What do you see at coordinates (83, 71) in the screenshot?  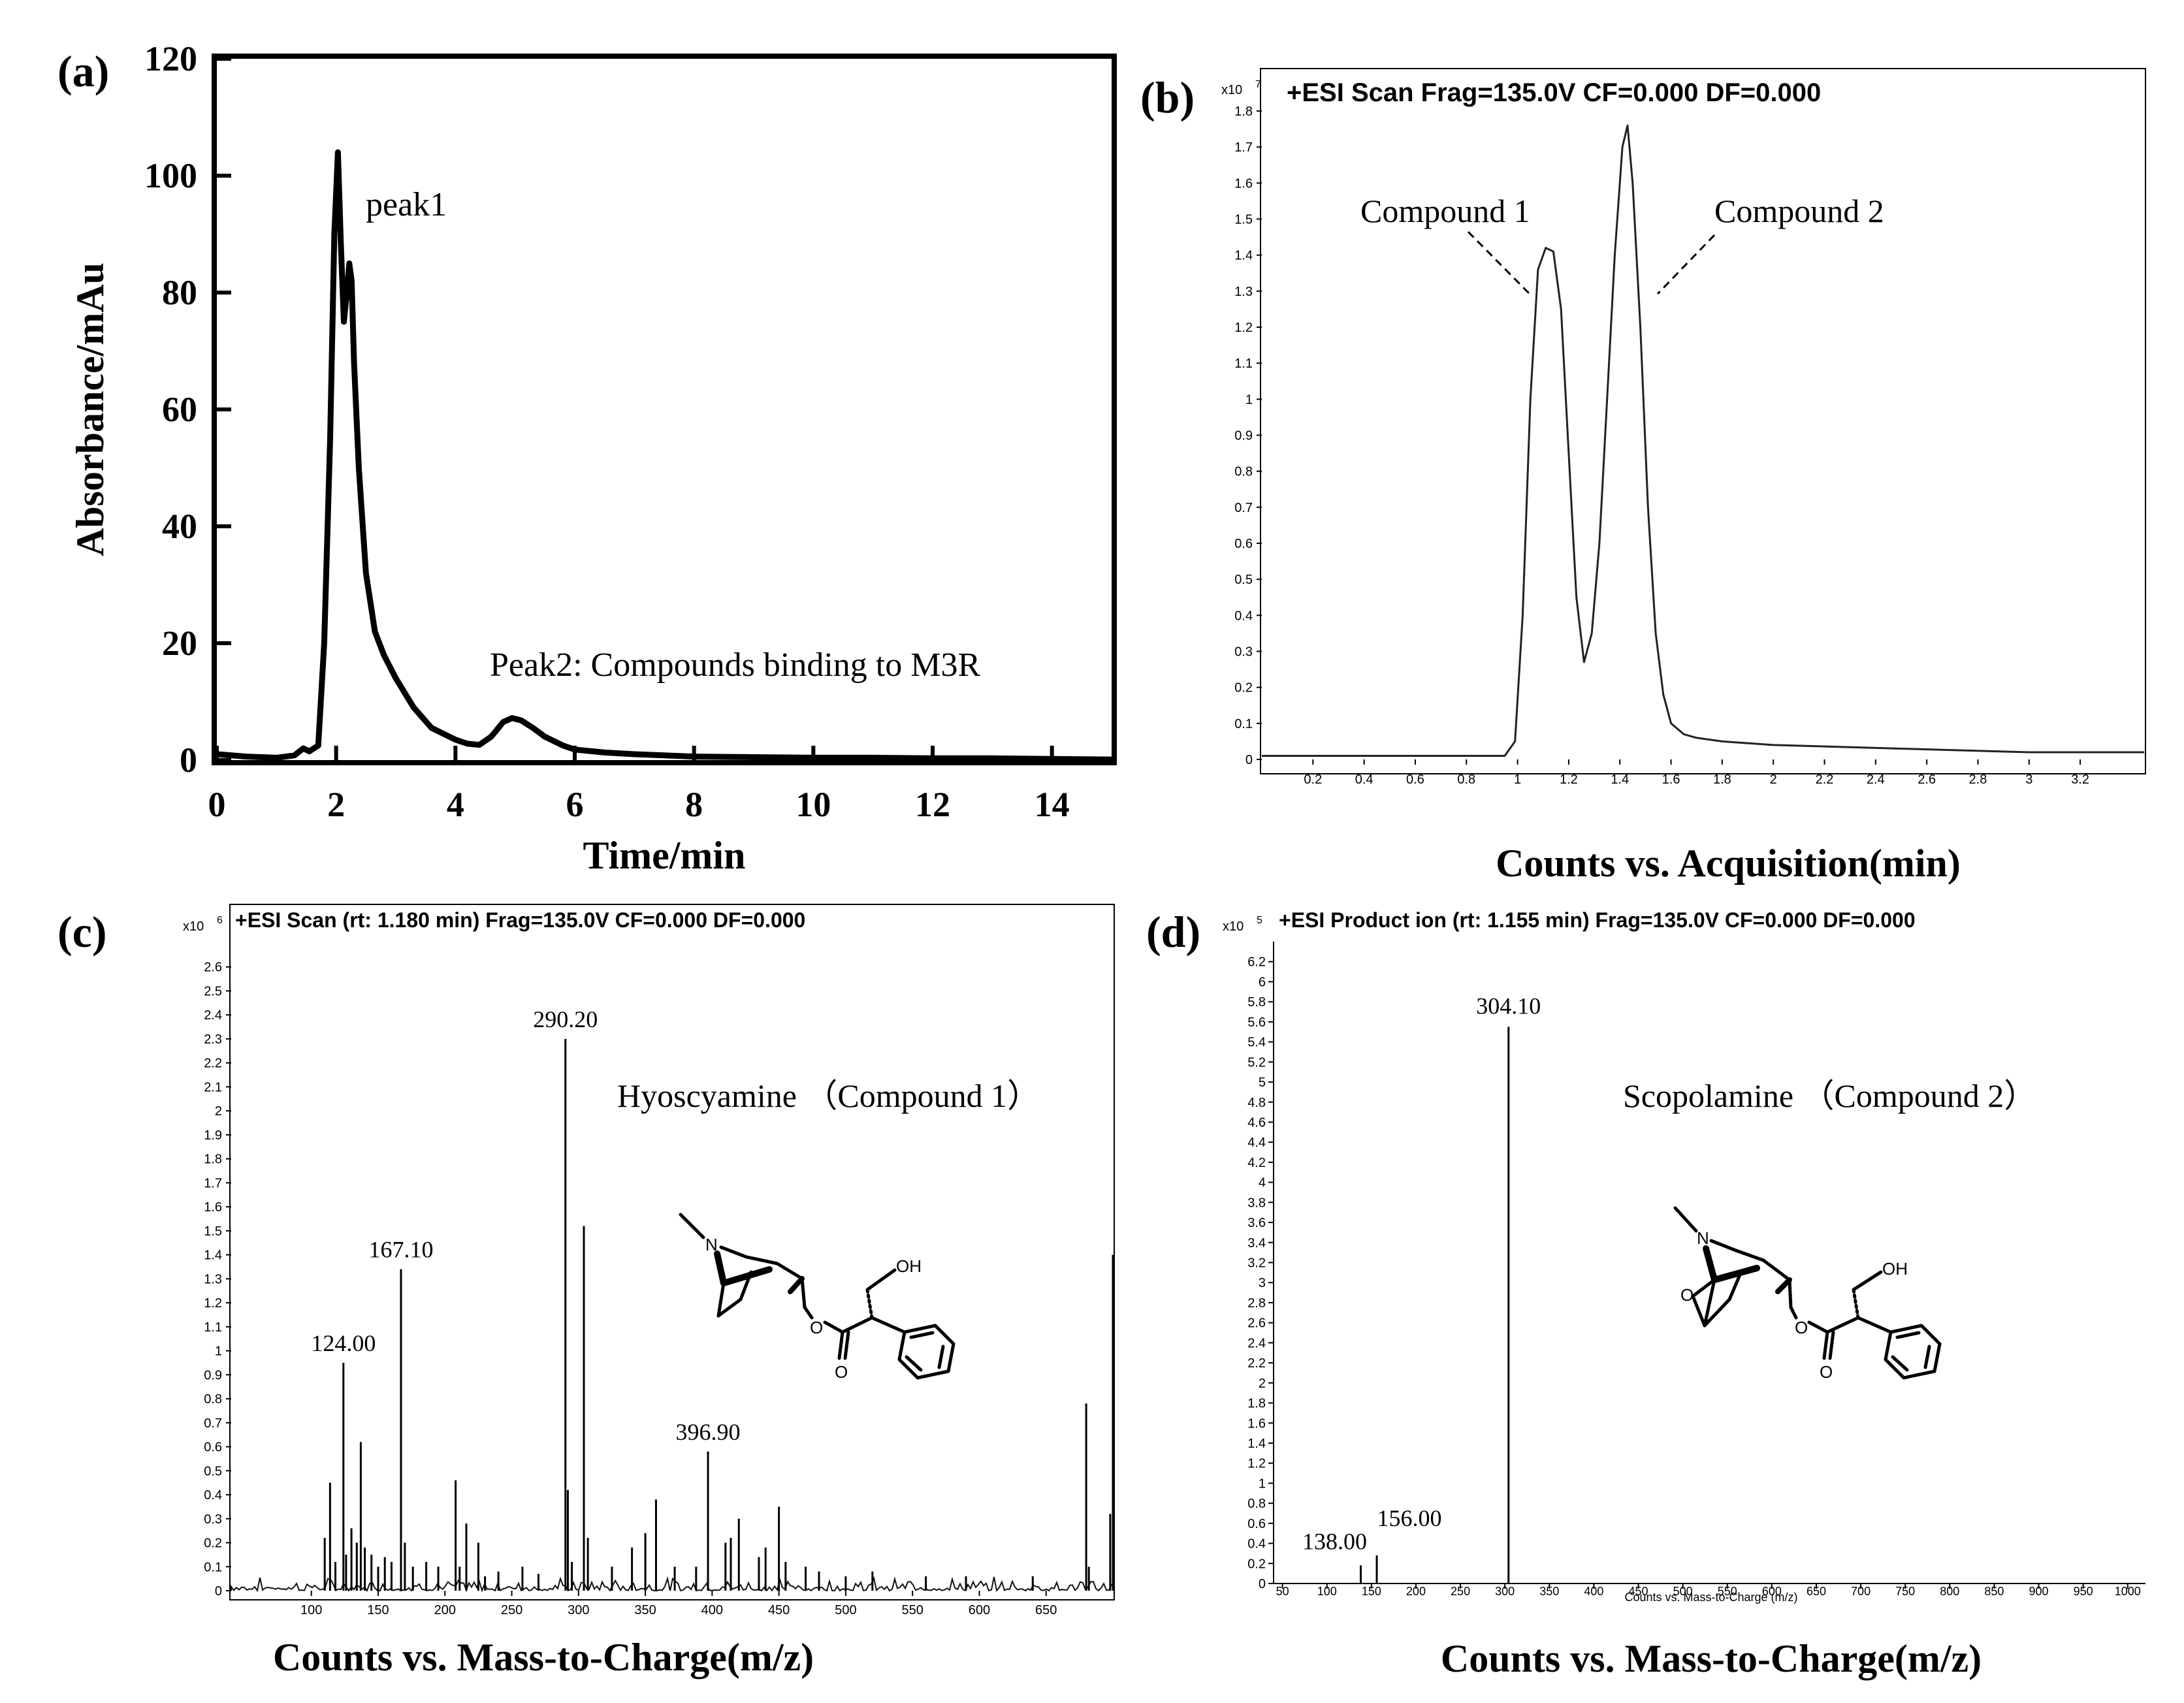 I see `panel-label-a: (a)` at bounding box center [83, 71].